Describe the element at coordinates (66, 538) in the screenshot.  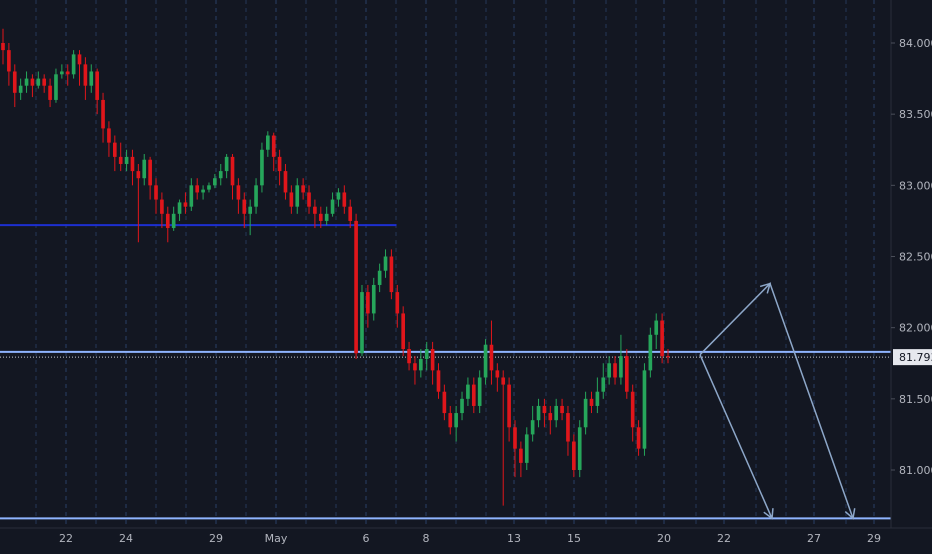
I see `time-axis-label: 22` at that location.